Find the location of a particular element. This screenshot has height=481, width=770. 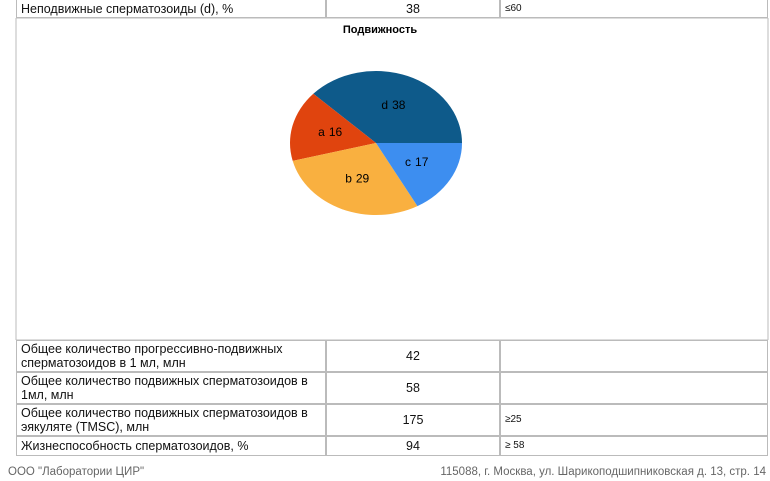

slice-value: 29 is located at coordinates (363, 179).